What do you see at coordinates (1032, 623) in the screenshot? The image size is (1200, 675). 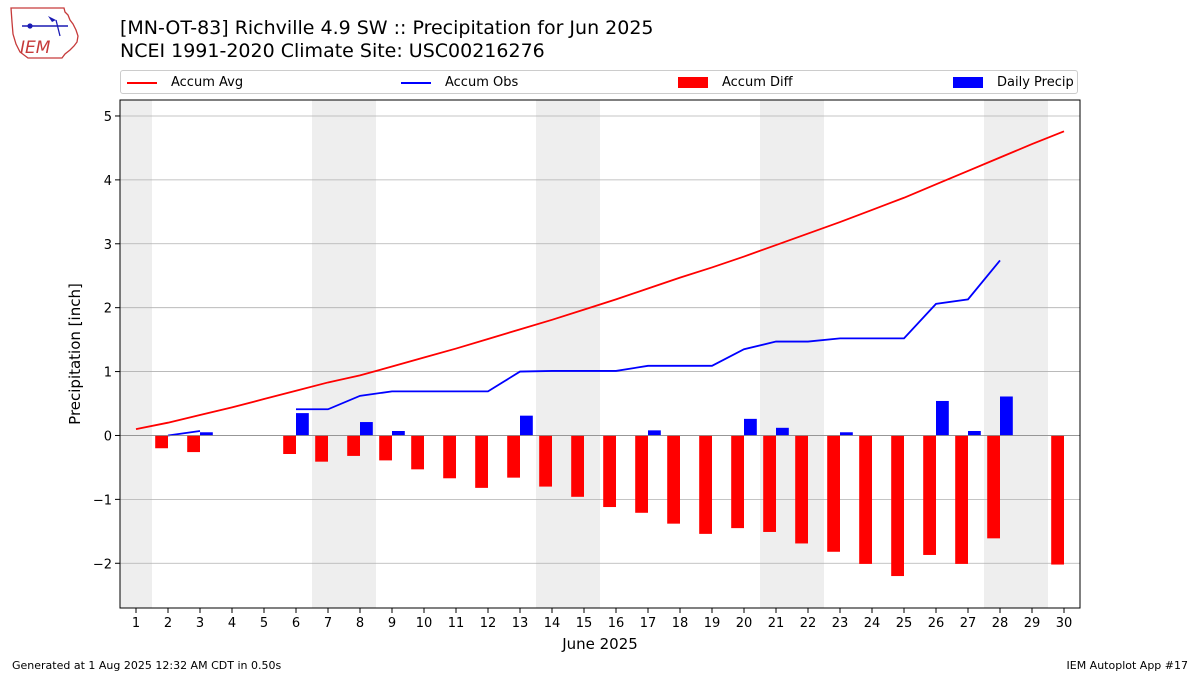 I see `x-tick-label-29: 29` at bounding box center [1032, 623].